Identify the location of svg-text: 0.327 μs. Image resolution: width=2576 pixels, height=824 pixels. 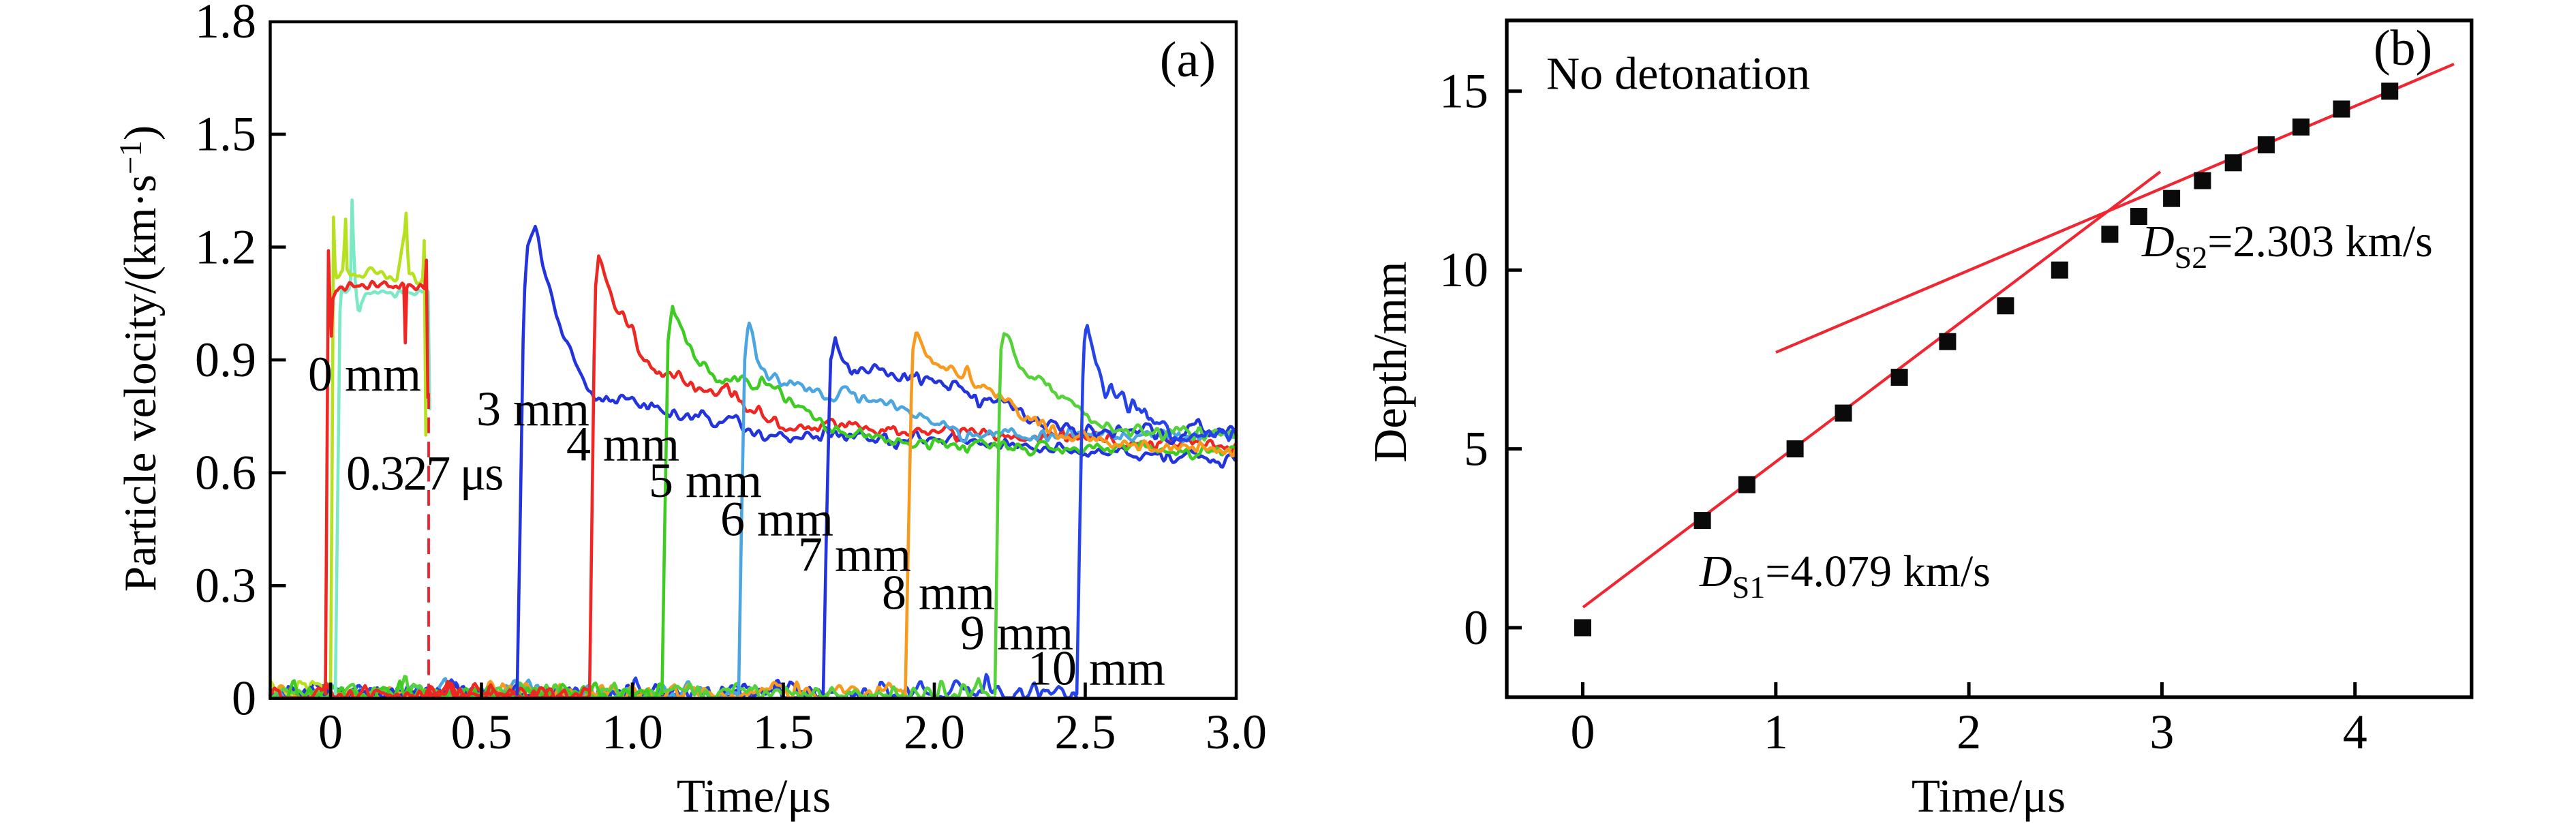
(424, 473).